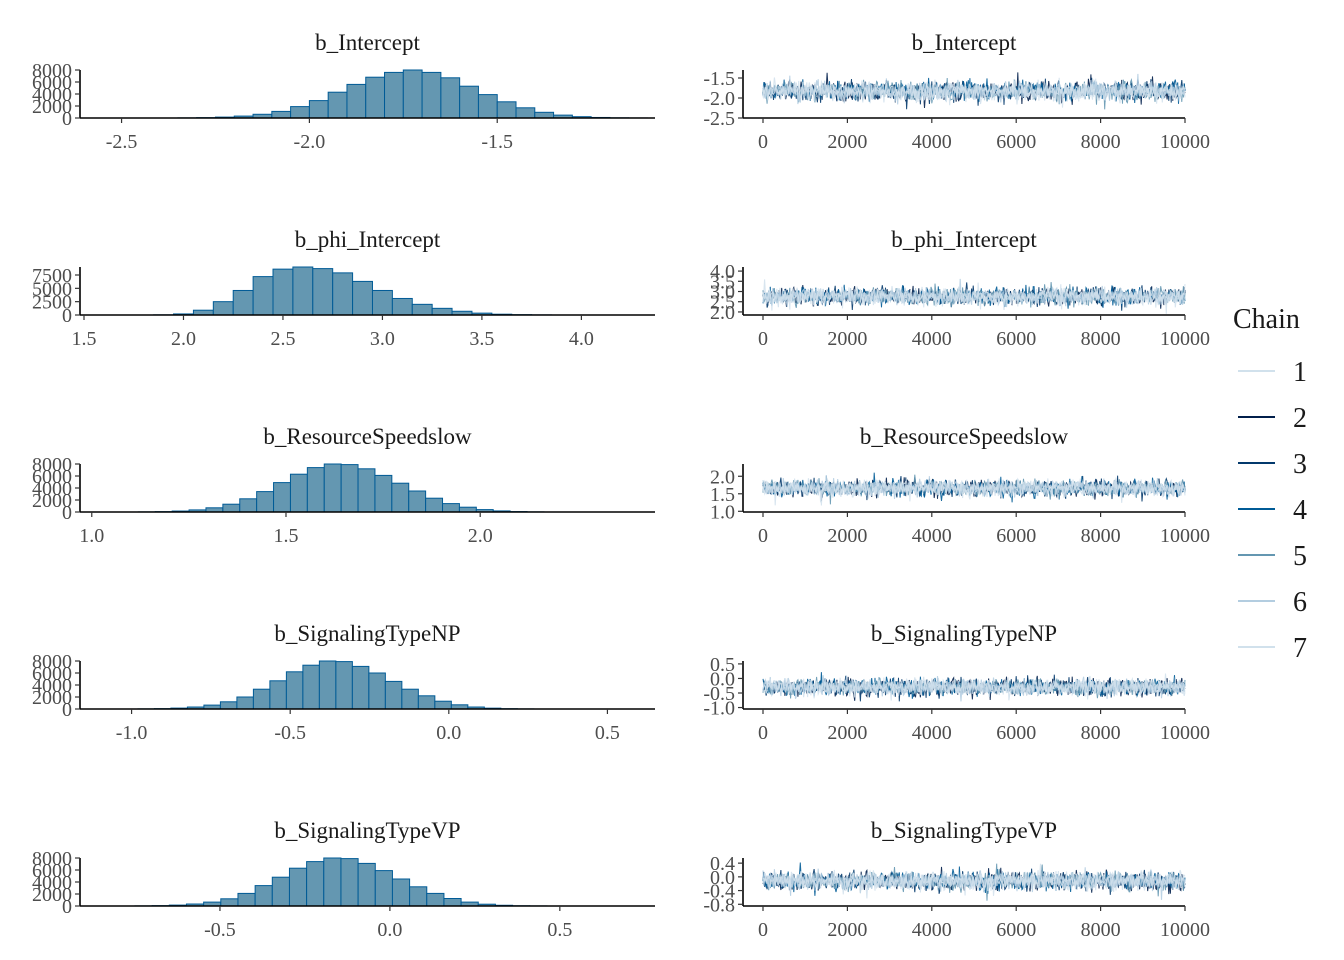  I want to click on axes: 0 2000 4000 6000 8000 10000 -2.5-2.0-1.5, so click(956, 110).